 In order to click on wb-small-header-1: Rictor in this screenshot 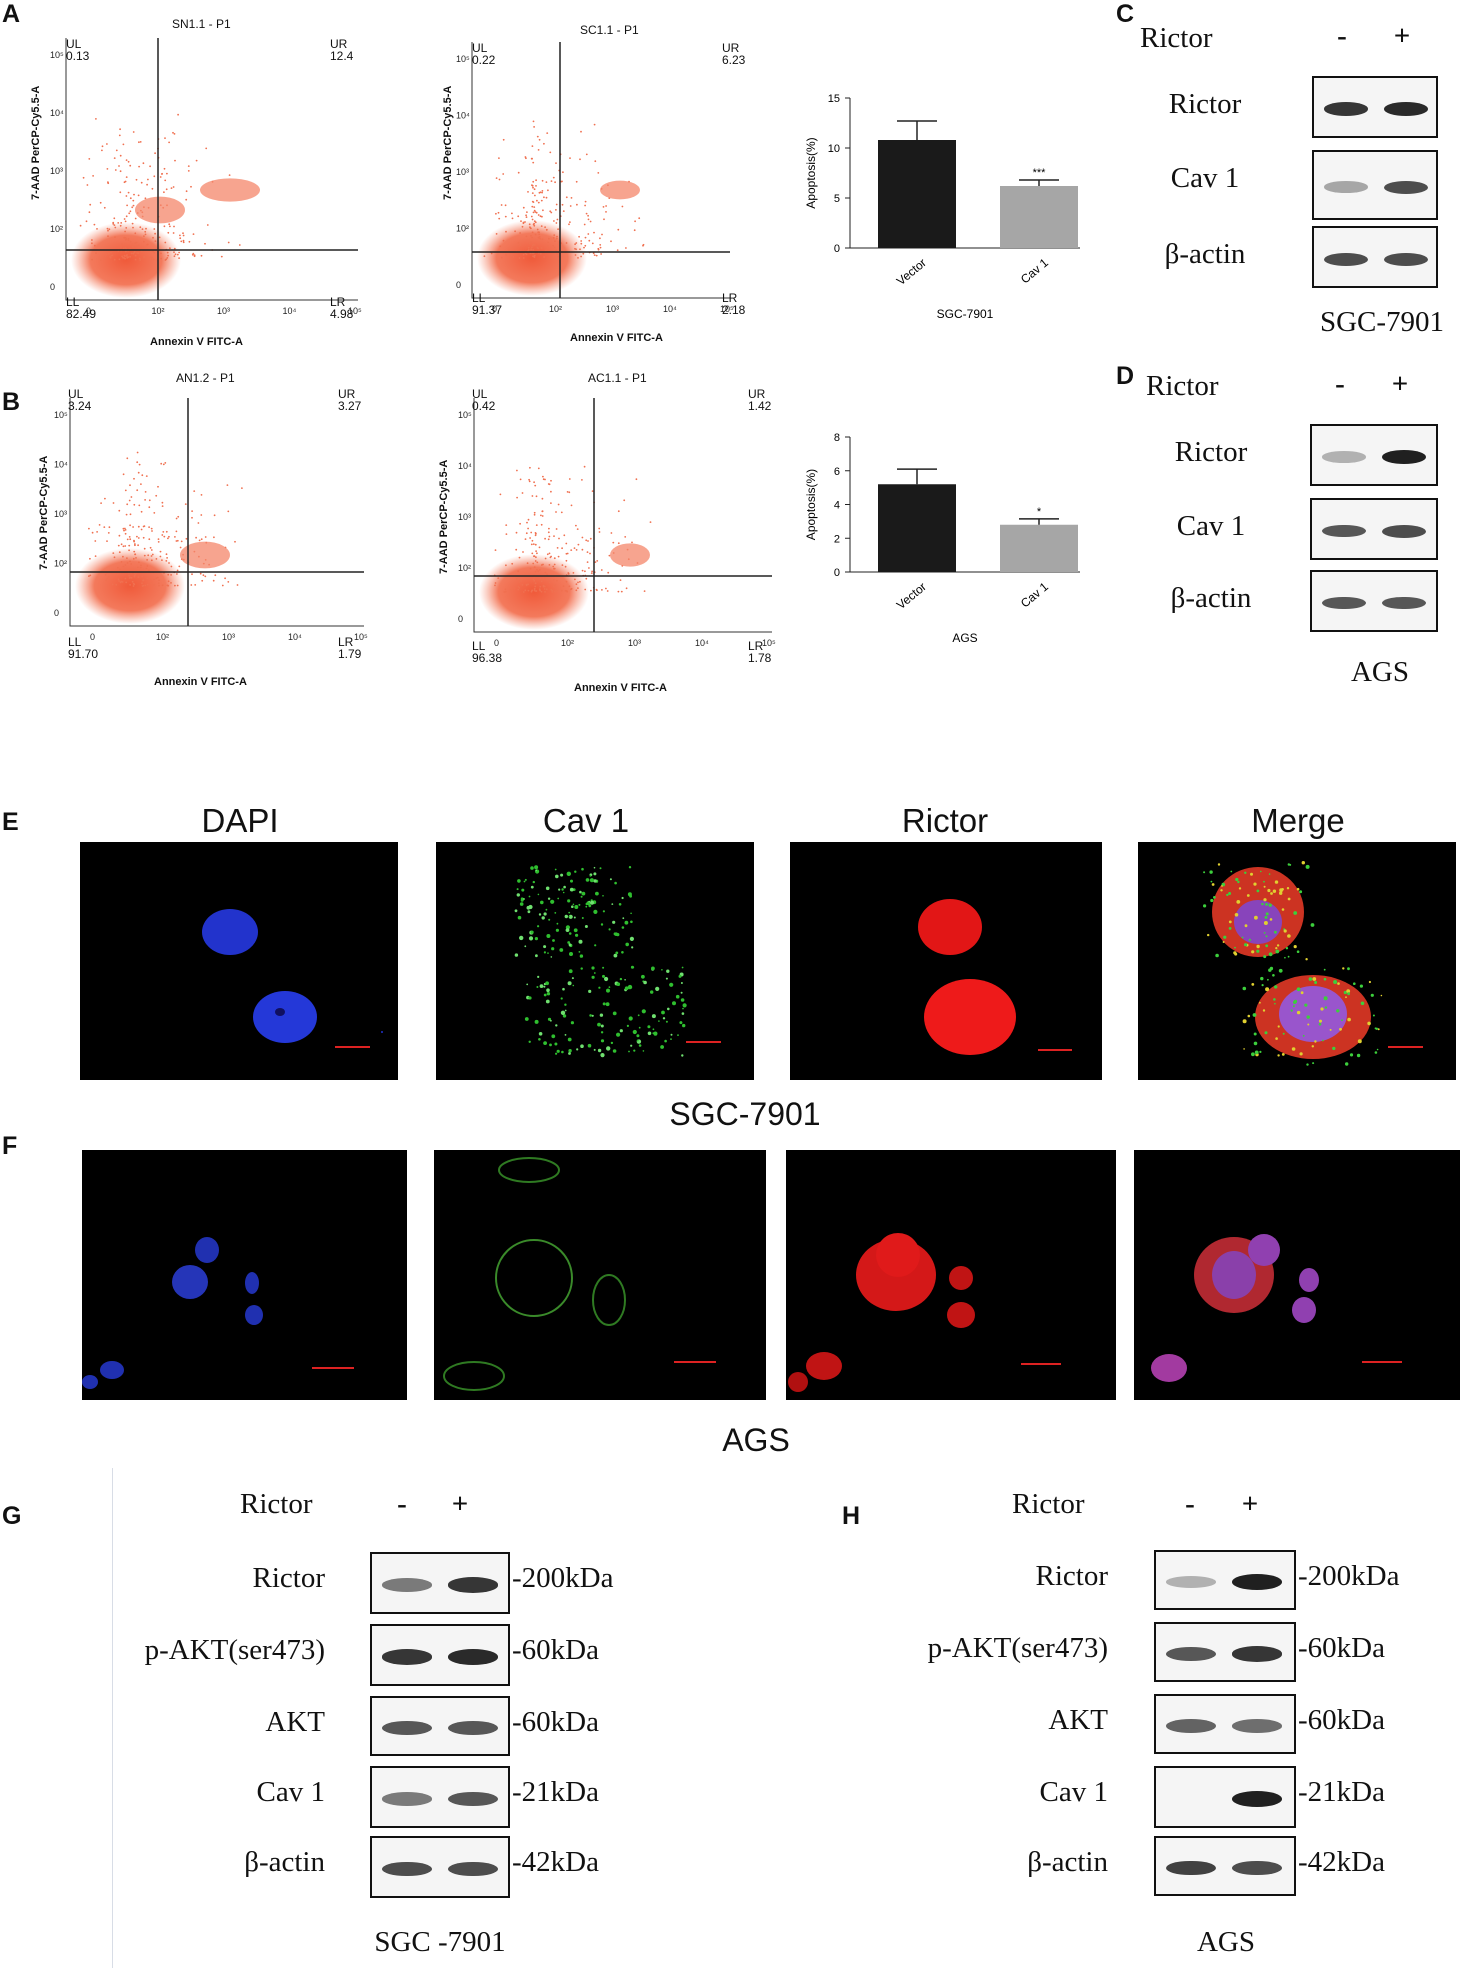, I will do `click(1182, 386)`.